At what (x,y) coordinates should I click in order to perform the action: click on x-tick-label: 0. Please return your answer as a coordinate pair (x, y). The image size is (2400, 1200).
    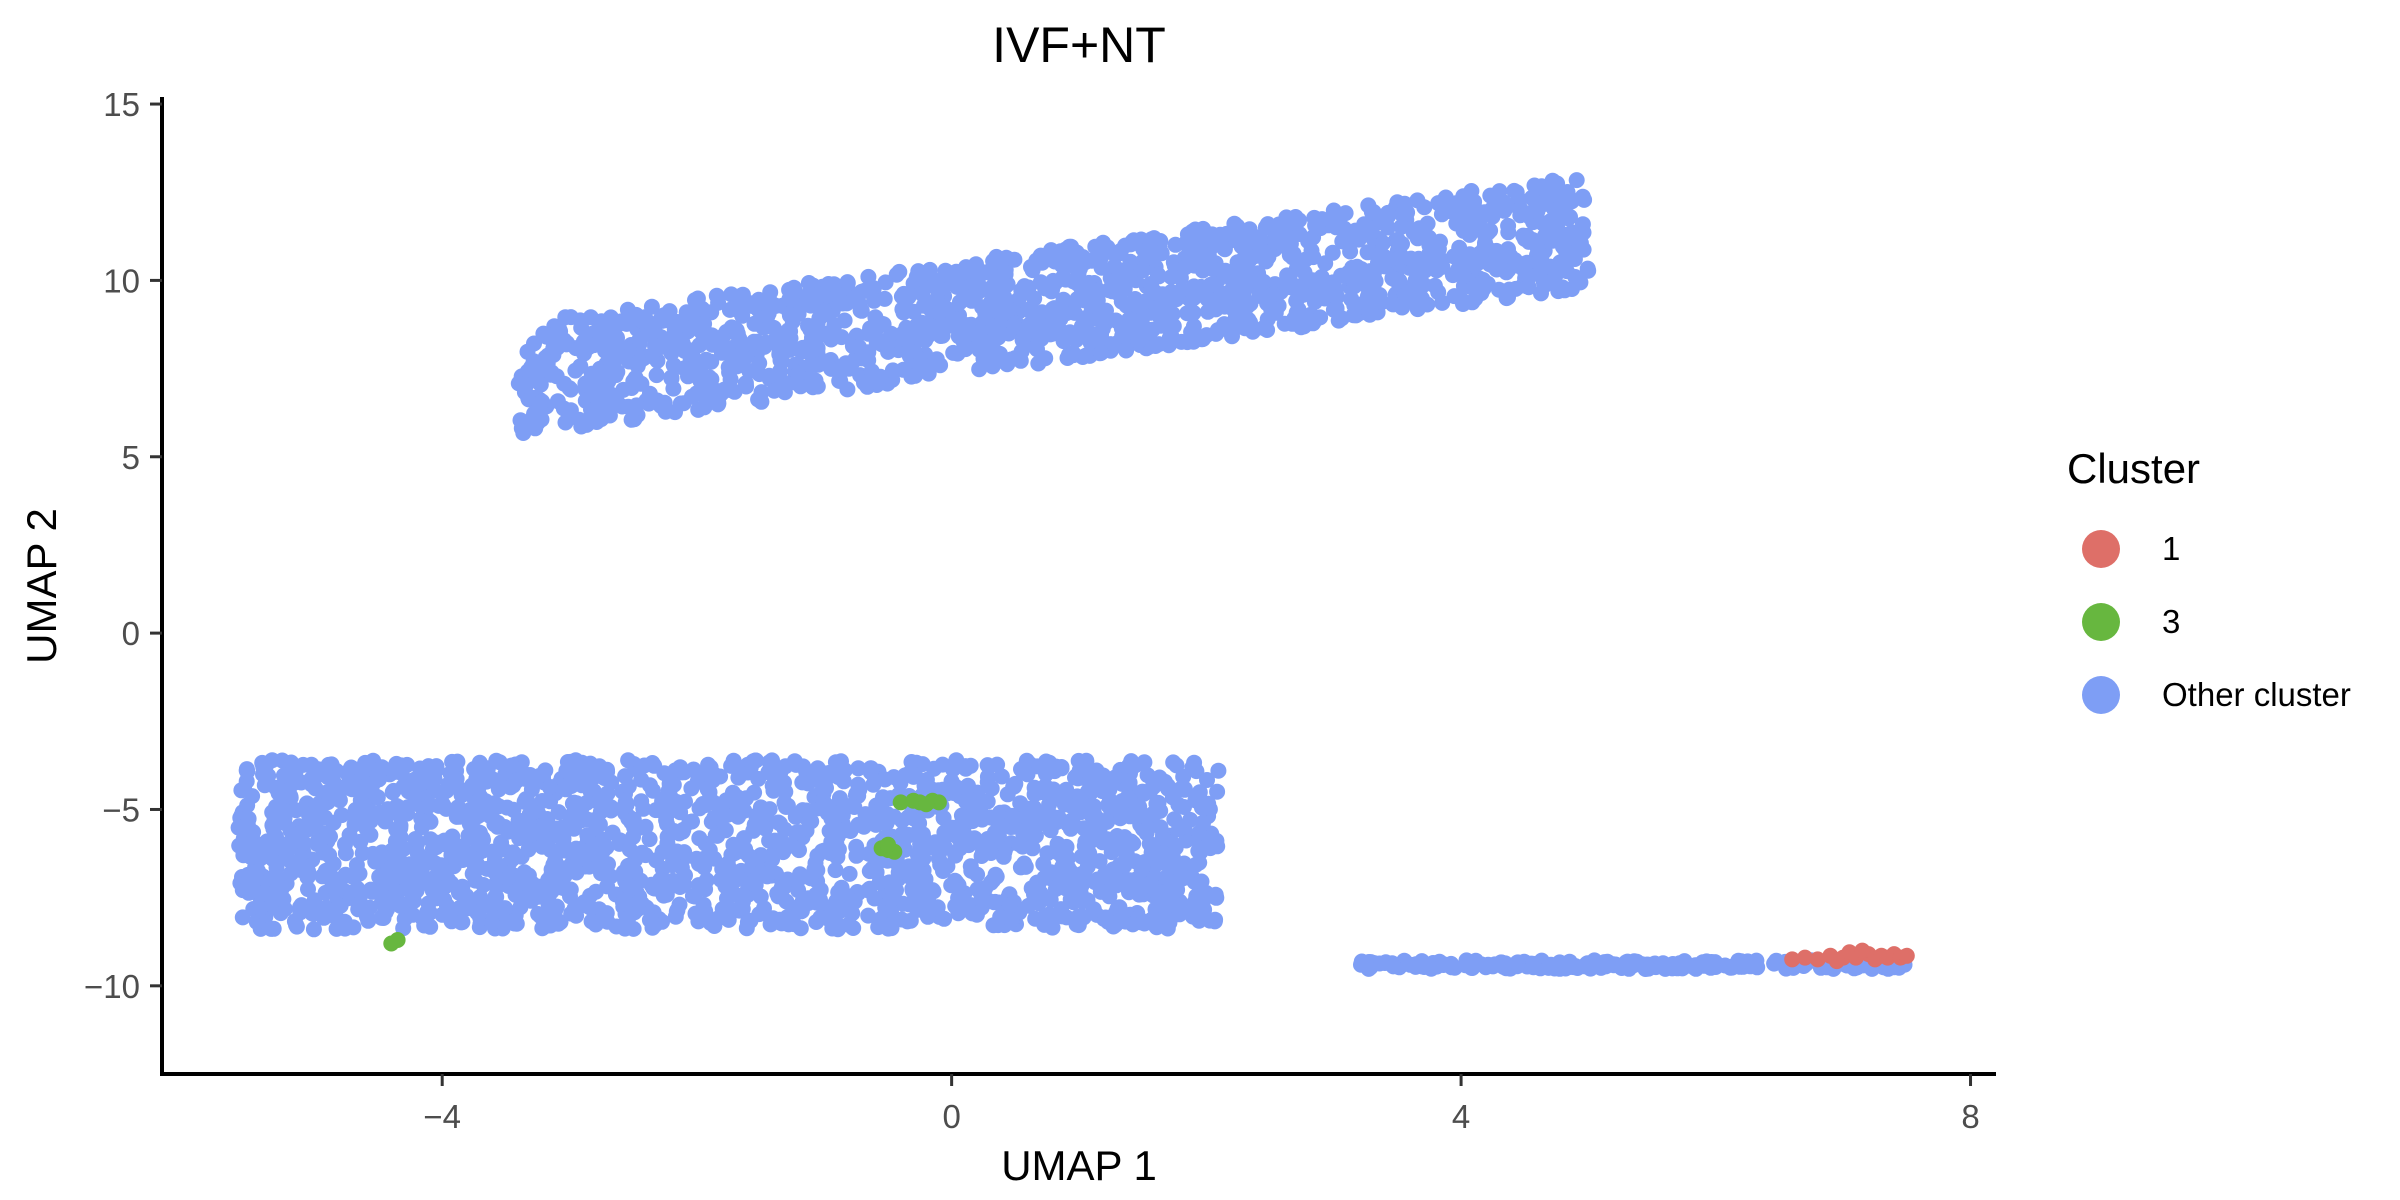
    Looking at the image, I should click on (951, 1116).